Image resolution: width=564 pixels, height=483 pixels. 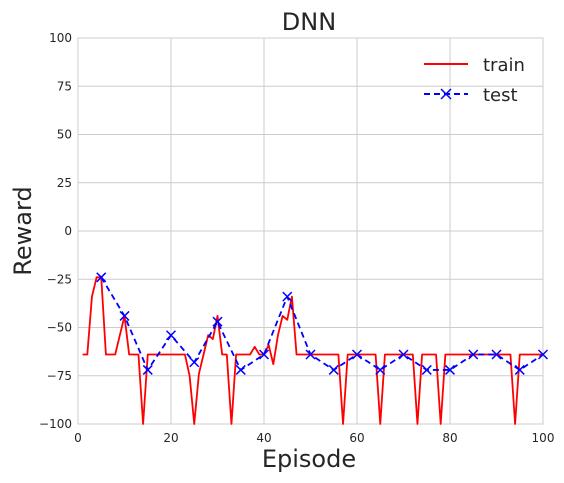 I want to click on x-tick-label: 20, so click(x=170, y=438).